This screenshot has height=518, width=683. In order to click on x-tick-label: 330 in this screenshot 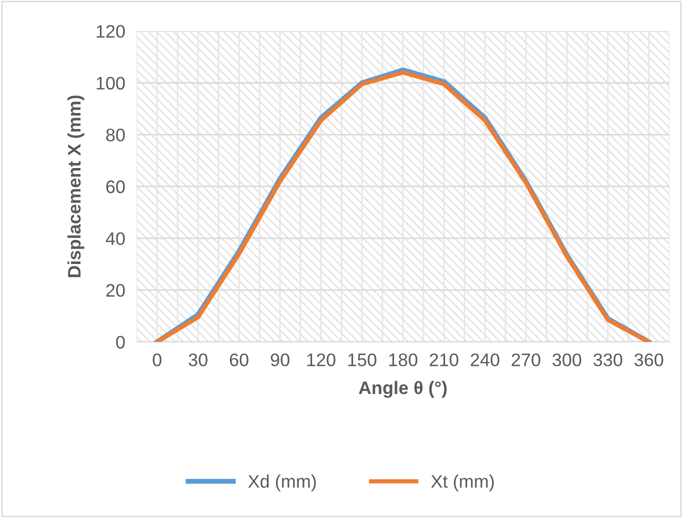, I will do `click(607, 359)`.